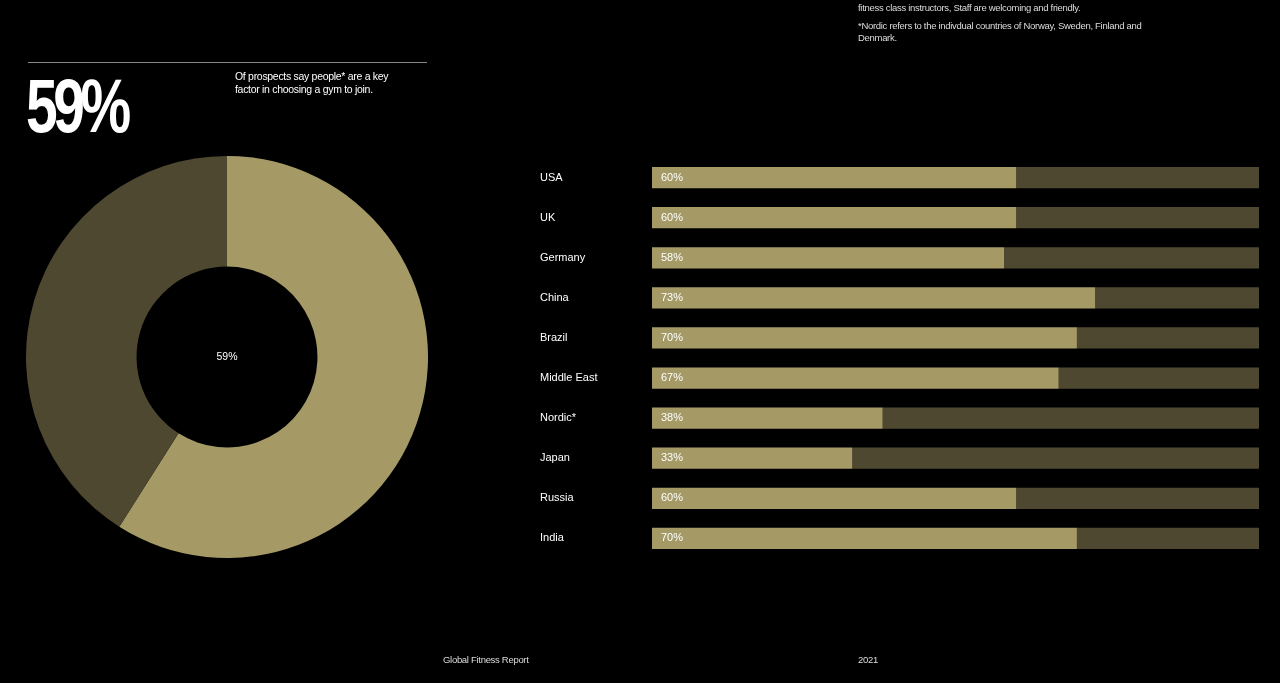 Image resolution: width=1280 pixels, height=683 pixels. What do you see at coordinates (558, 417) in the screenshot?
I see `y-tick-label: Nordic*` at bounding box center [558, 417].